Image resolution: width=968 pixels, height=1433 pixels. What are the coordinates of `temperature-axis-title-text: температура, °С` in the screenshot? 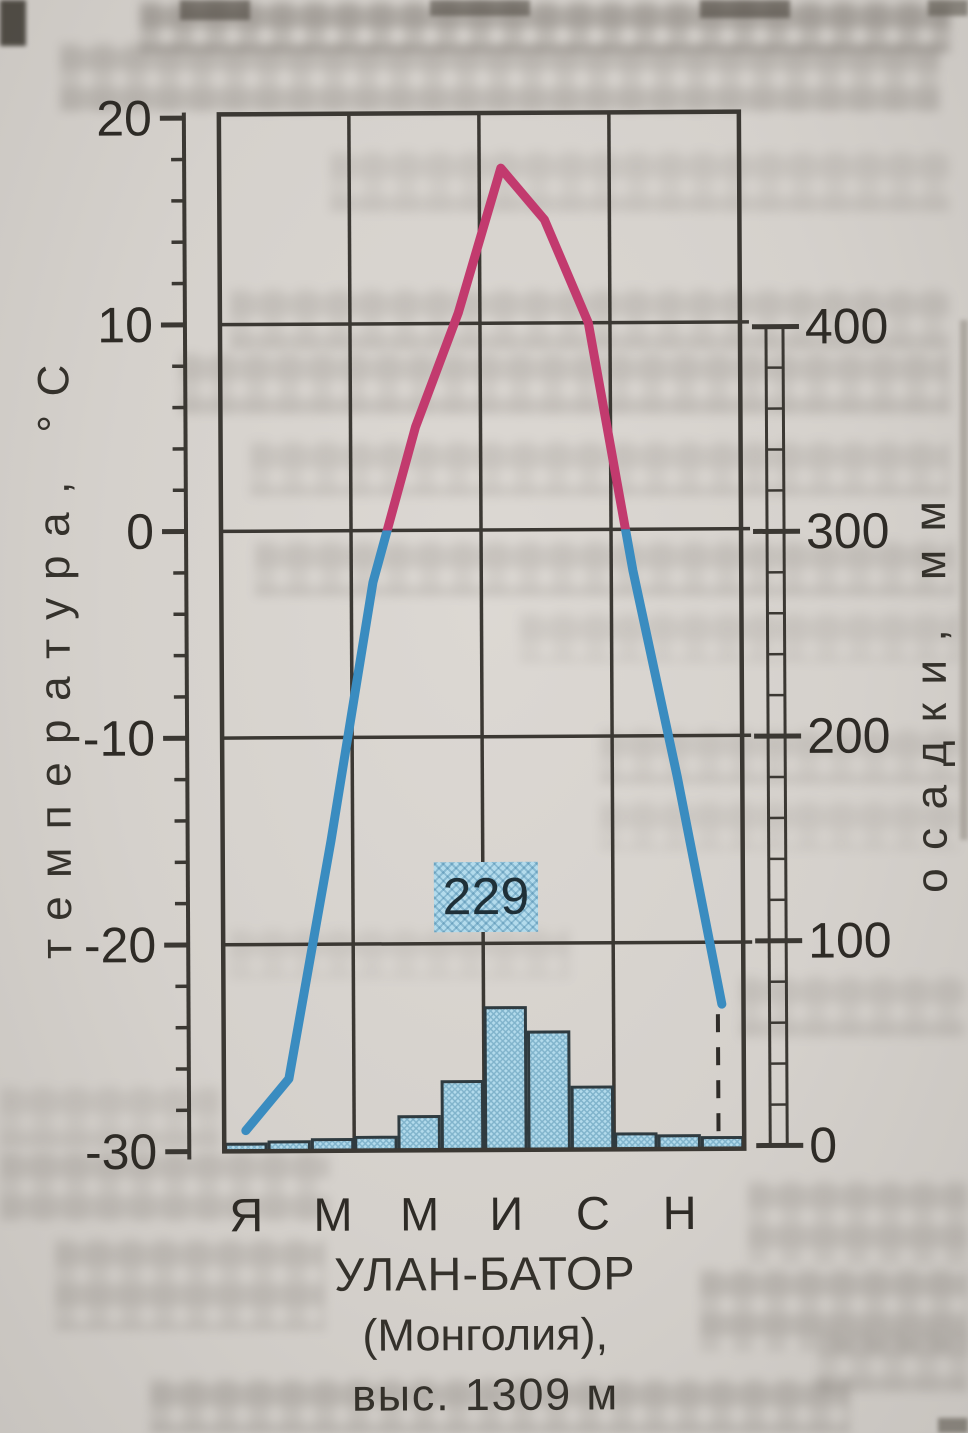 It's located at (55, 652).